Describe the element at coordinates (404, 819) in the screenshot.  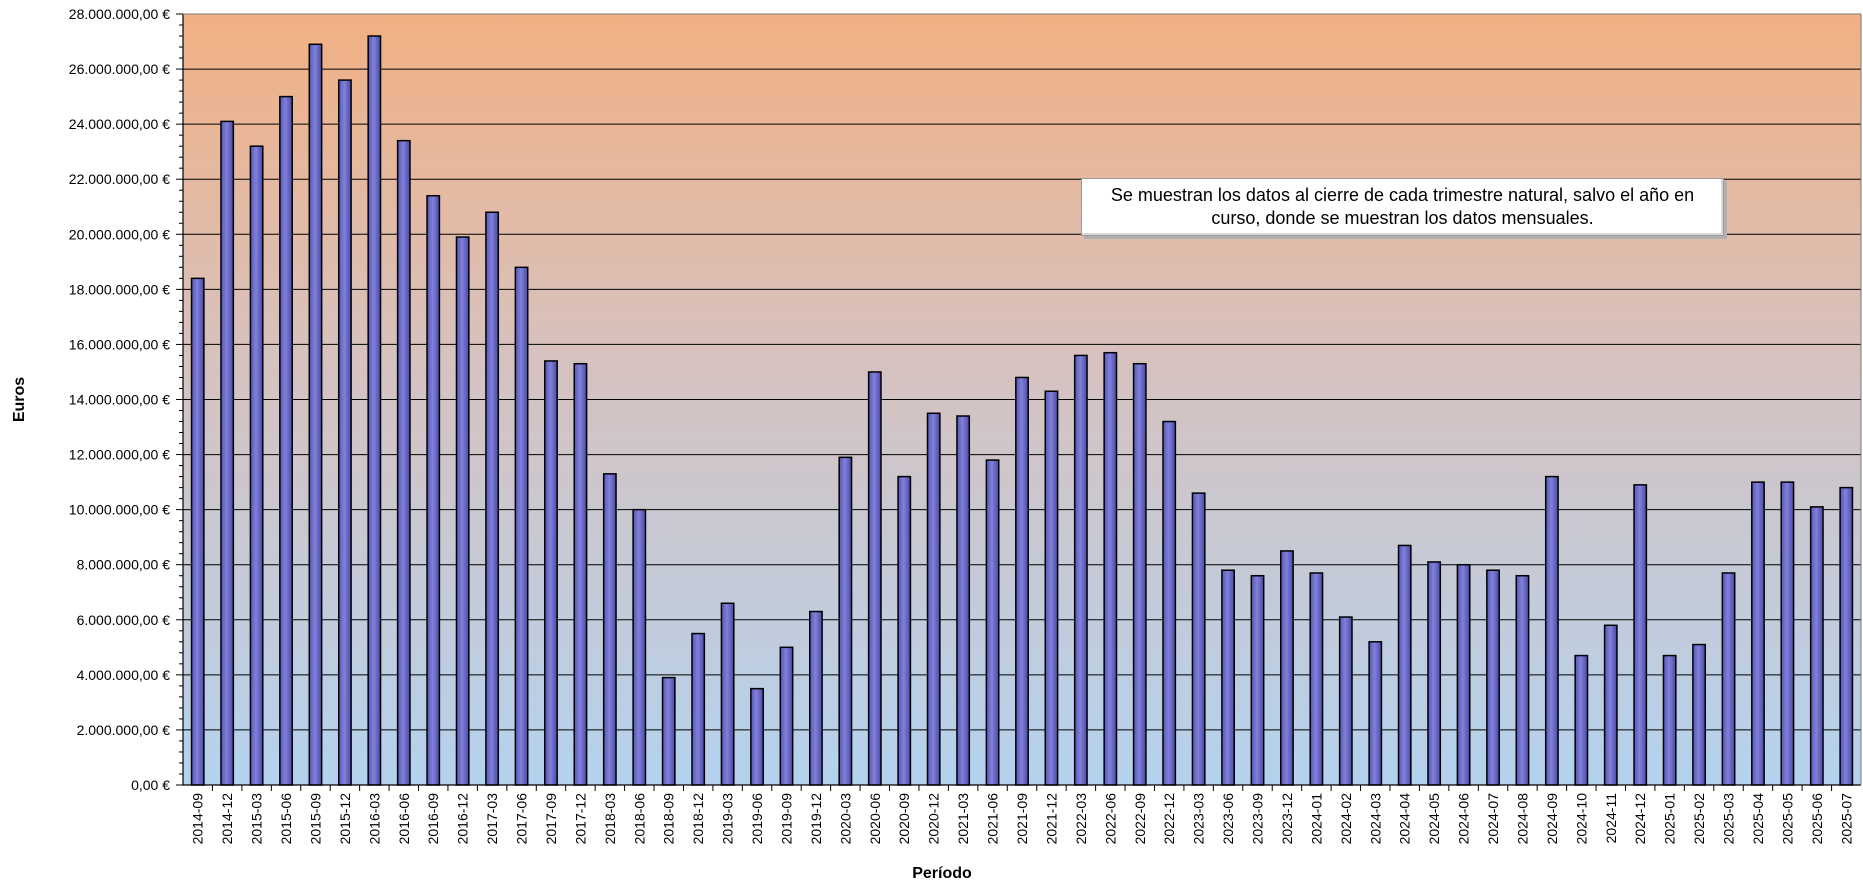
I see `x-tick-label: 2016-06` at that location.